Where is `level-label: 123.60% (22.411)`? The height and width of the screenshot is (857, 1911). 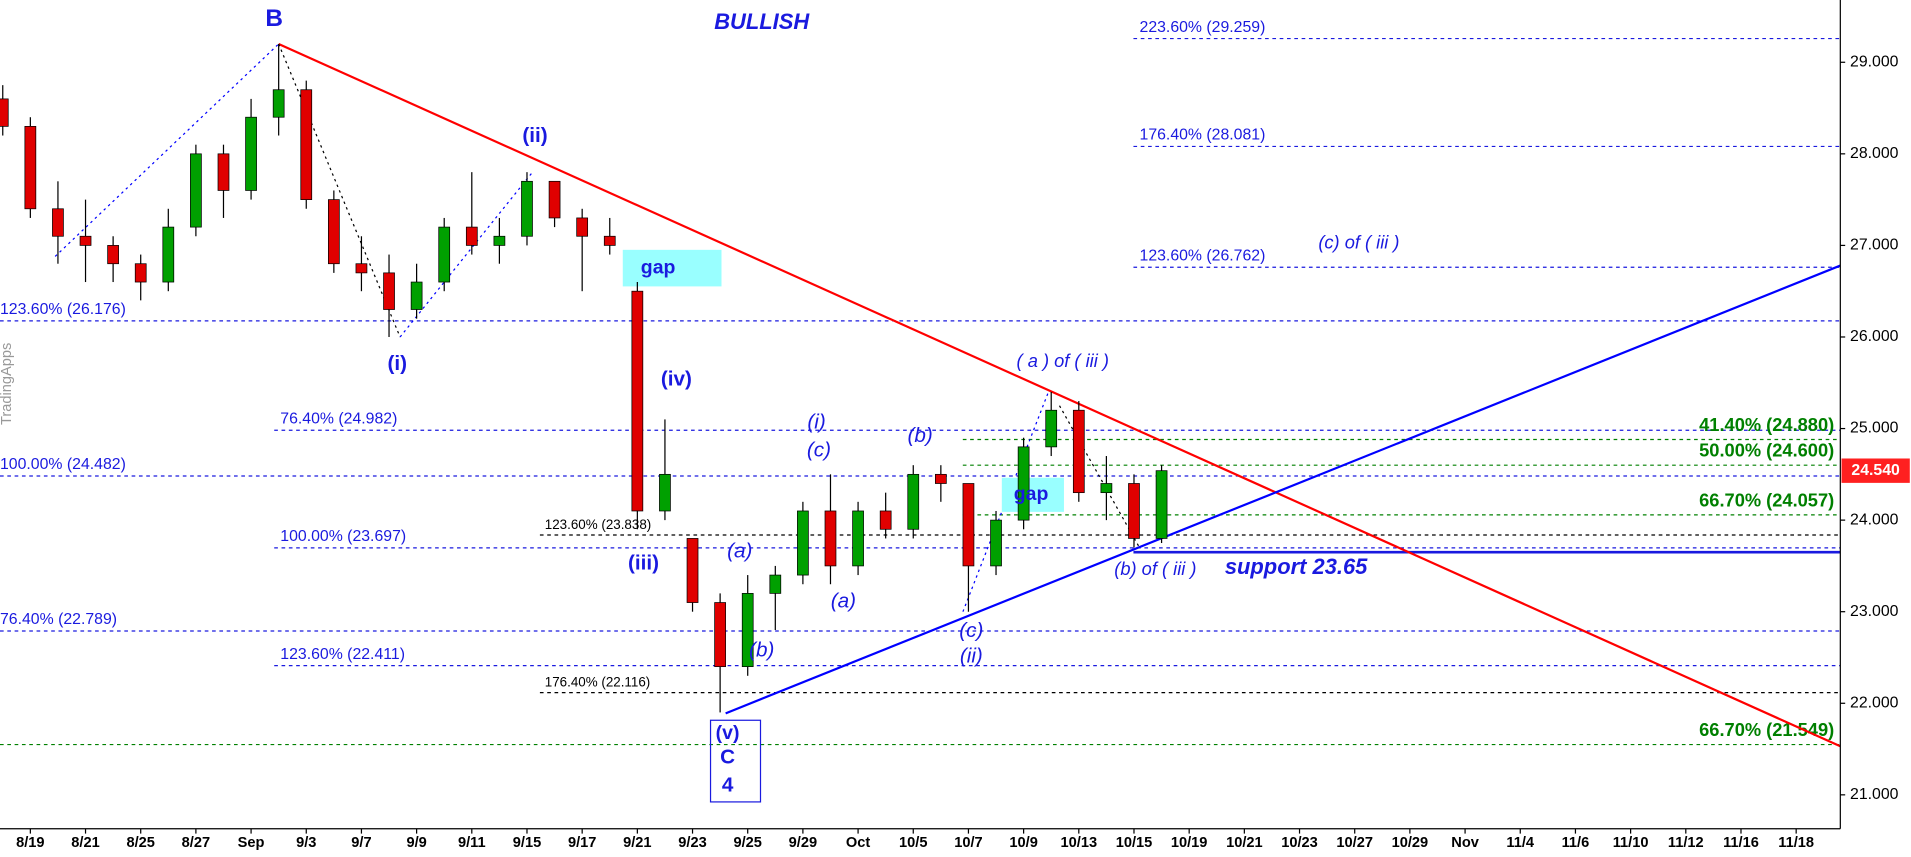
level-label: 123.60% (22.411) is located at coordinates (342, 654).